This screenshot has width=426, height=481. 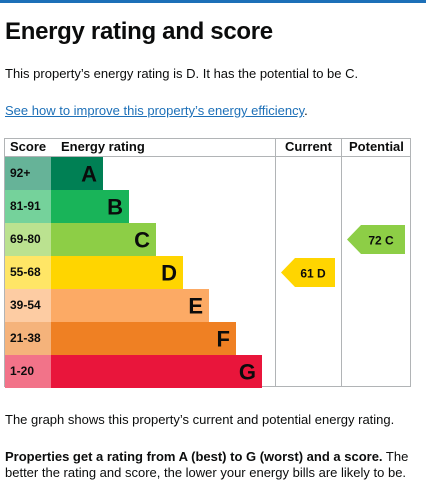 What do you see at coordinates (247, 372) in the screenshot?
I see `rating-letter-g: G` at bounding box center [247, 372].